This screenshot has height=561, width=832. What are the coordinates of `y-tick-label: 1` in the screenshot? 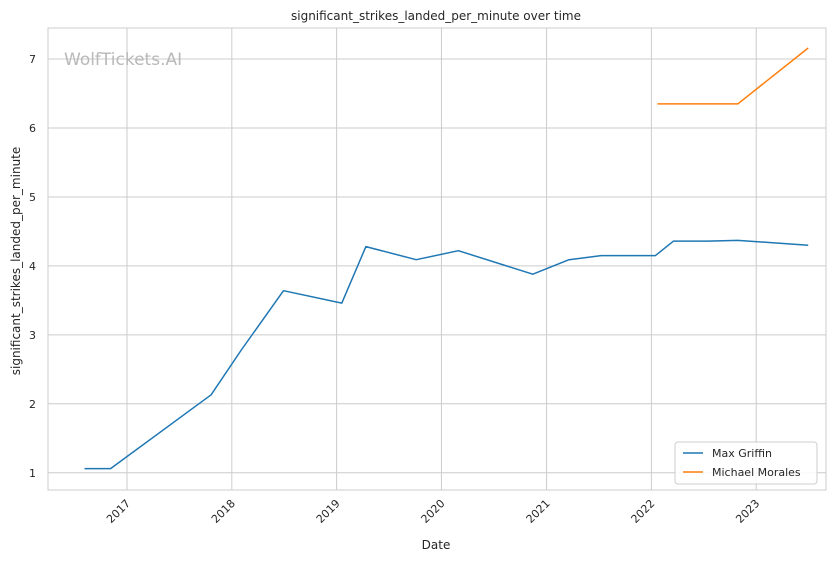 It's located at (32, 473).